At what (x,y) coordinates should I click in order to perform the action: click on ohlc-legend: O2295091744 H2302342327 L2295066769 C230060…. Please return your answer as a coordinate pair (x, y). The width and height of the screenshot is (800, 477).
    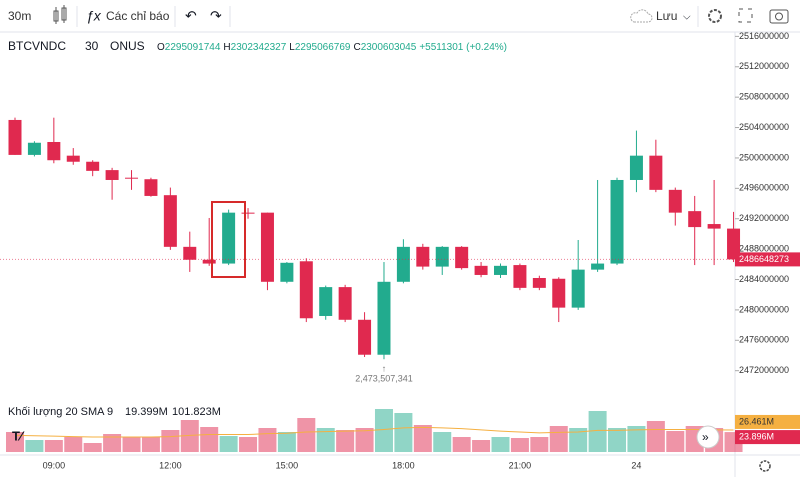
    Looking at the image, I should click on (332, 47).